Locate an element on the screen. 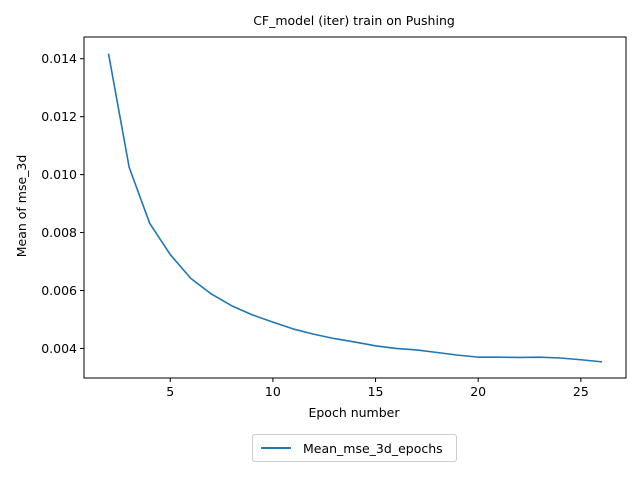  x-tick-label: 25 is located at coordinates (581, 391).